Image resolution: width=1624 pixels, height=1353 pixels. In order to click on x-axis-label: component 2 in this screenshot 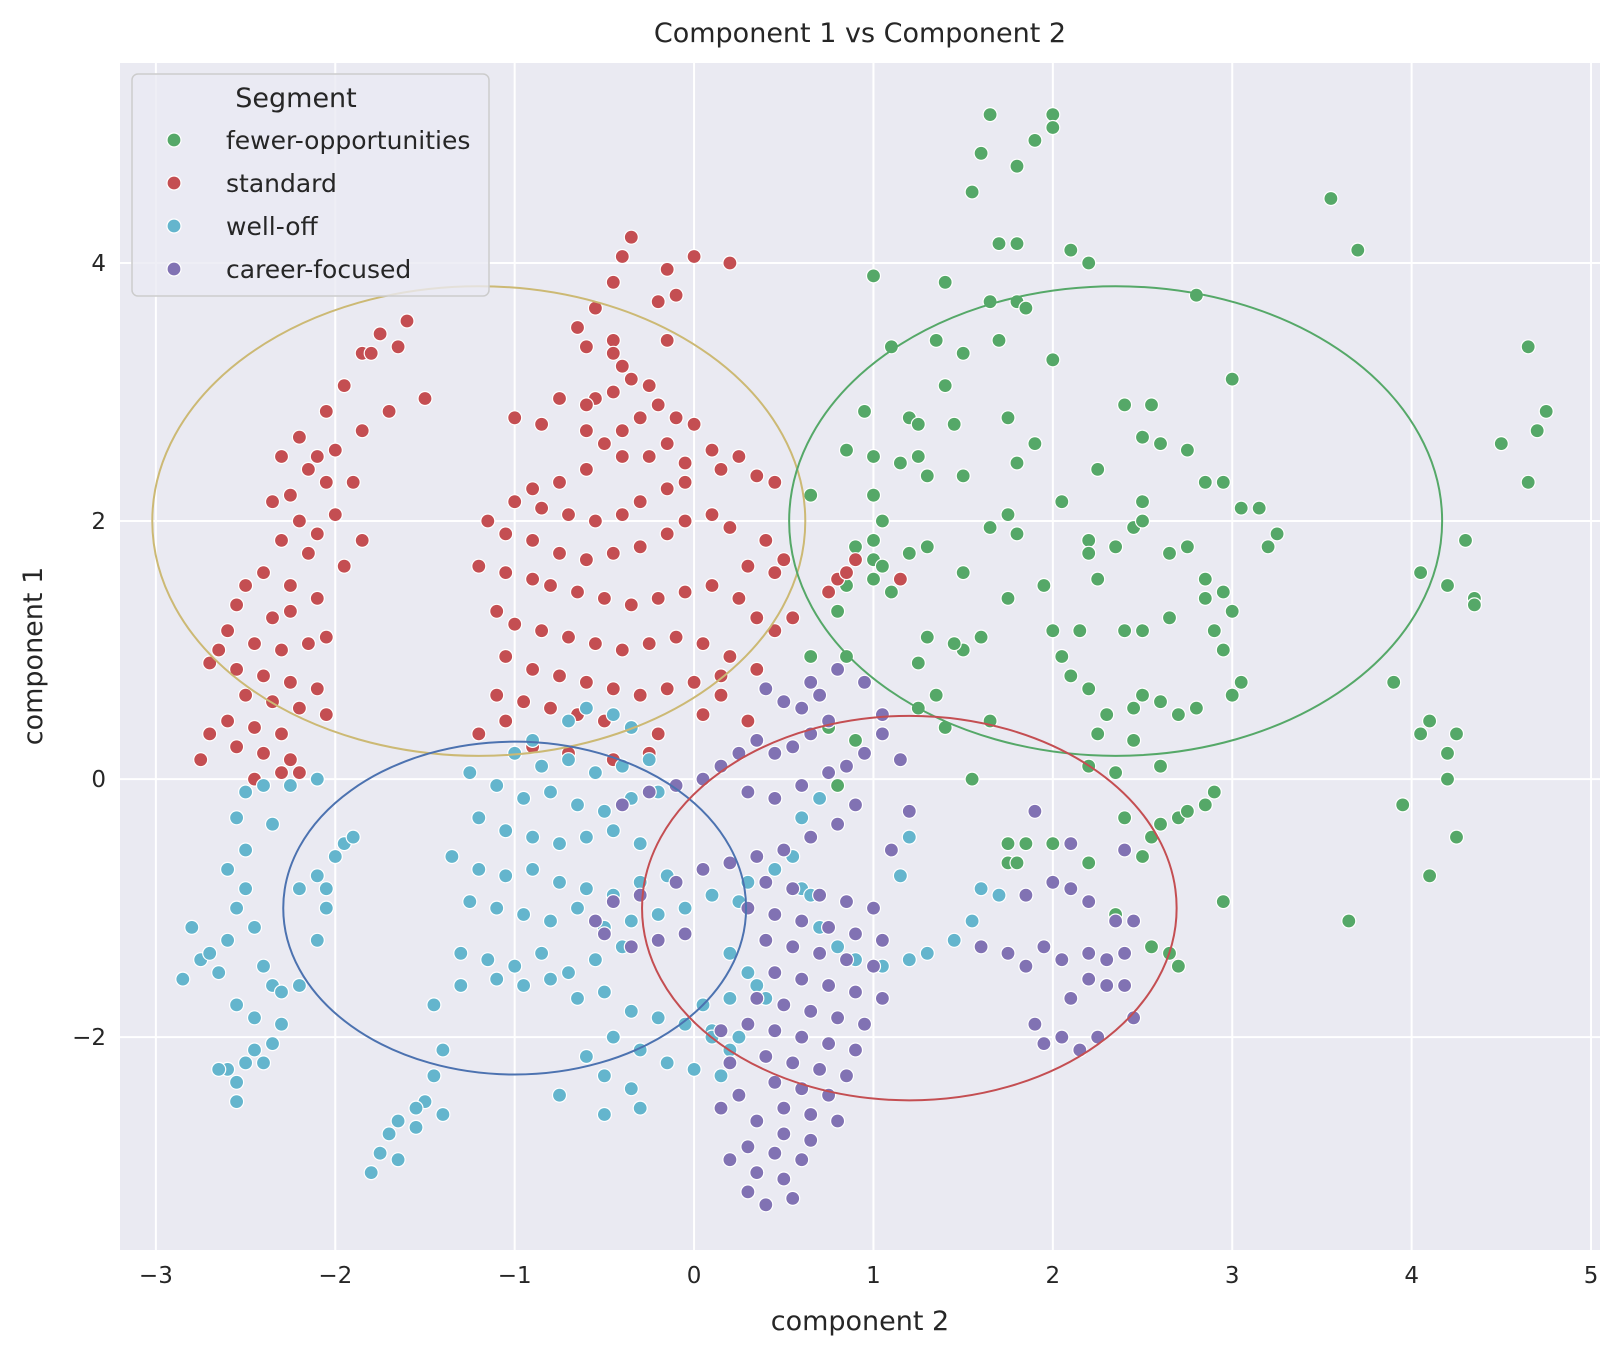, I will do `click(860, 1321)`.